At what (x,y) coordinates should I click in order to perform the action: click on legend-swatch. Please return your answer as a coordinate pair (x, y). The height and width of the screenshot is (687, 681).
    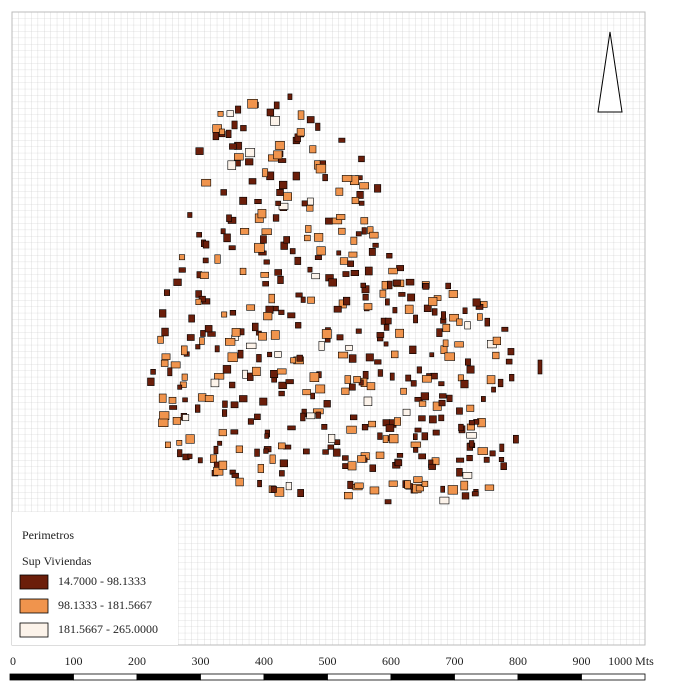
    Looking at the image, I should click on (34, 630).